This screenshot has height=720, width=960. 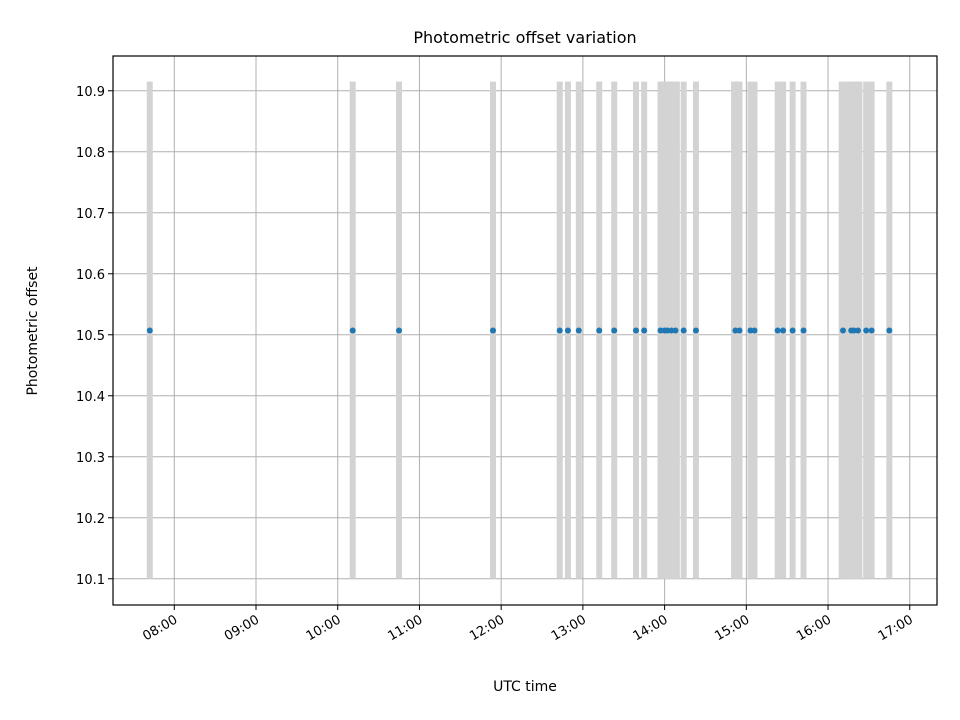 What do you see at coordinates (90, 153) in the screenshot?
I see `y-tick-label: 10.8` at bounding box center [90, 153].